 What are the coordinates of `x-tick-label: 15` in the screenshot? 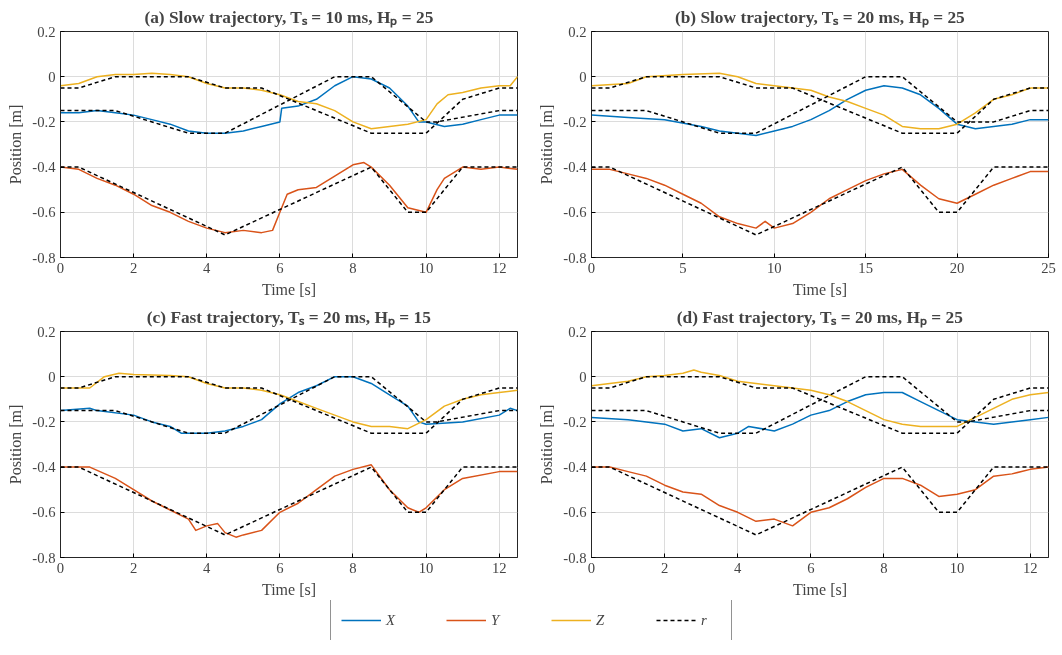 It's located at (866, 267).